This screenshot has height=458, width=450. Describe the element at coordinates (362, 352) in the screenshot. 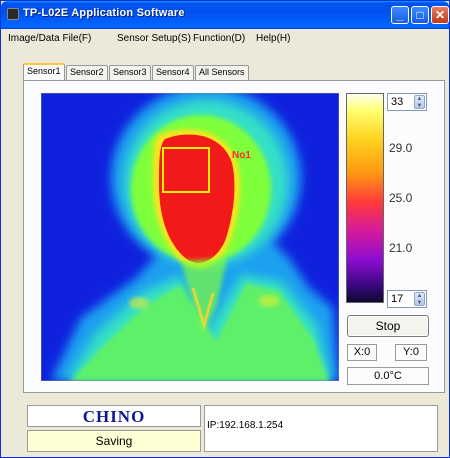

I see `x-coordinate: X:0` at that location.